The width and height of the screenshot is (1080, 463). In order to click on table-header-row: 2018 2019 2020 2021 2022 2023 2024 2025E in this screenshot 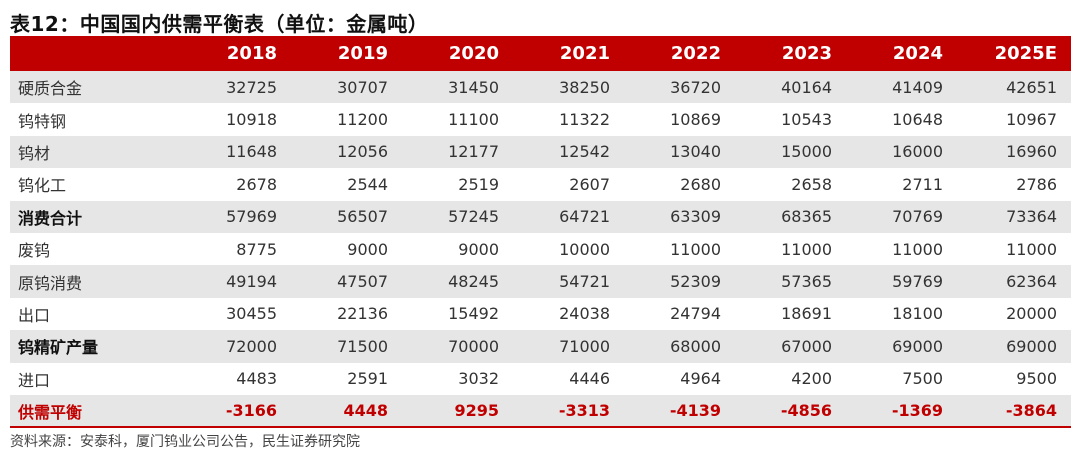, I will do `click(540, 53)`.